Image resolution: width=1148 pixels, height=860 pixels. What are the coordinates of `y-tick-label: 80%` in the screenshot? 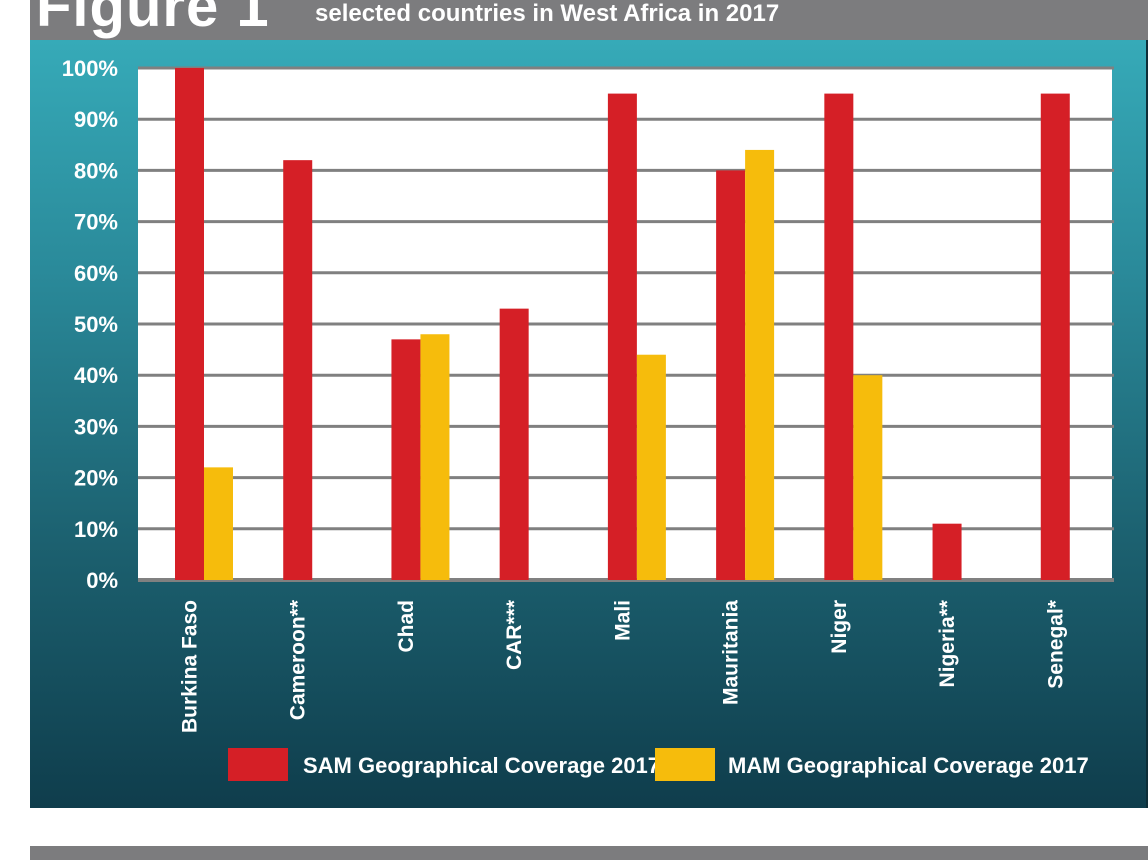 It's located at (96, 170).